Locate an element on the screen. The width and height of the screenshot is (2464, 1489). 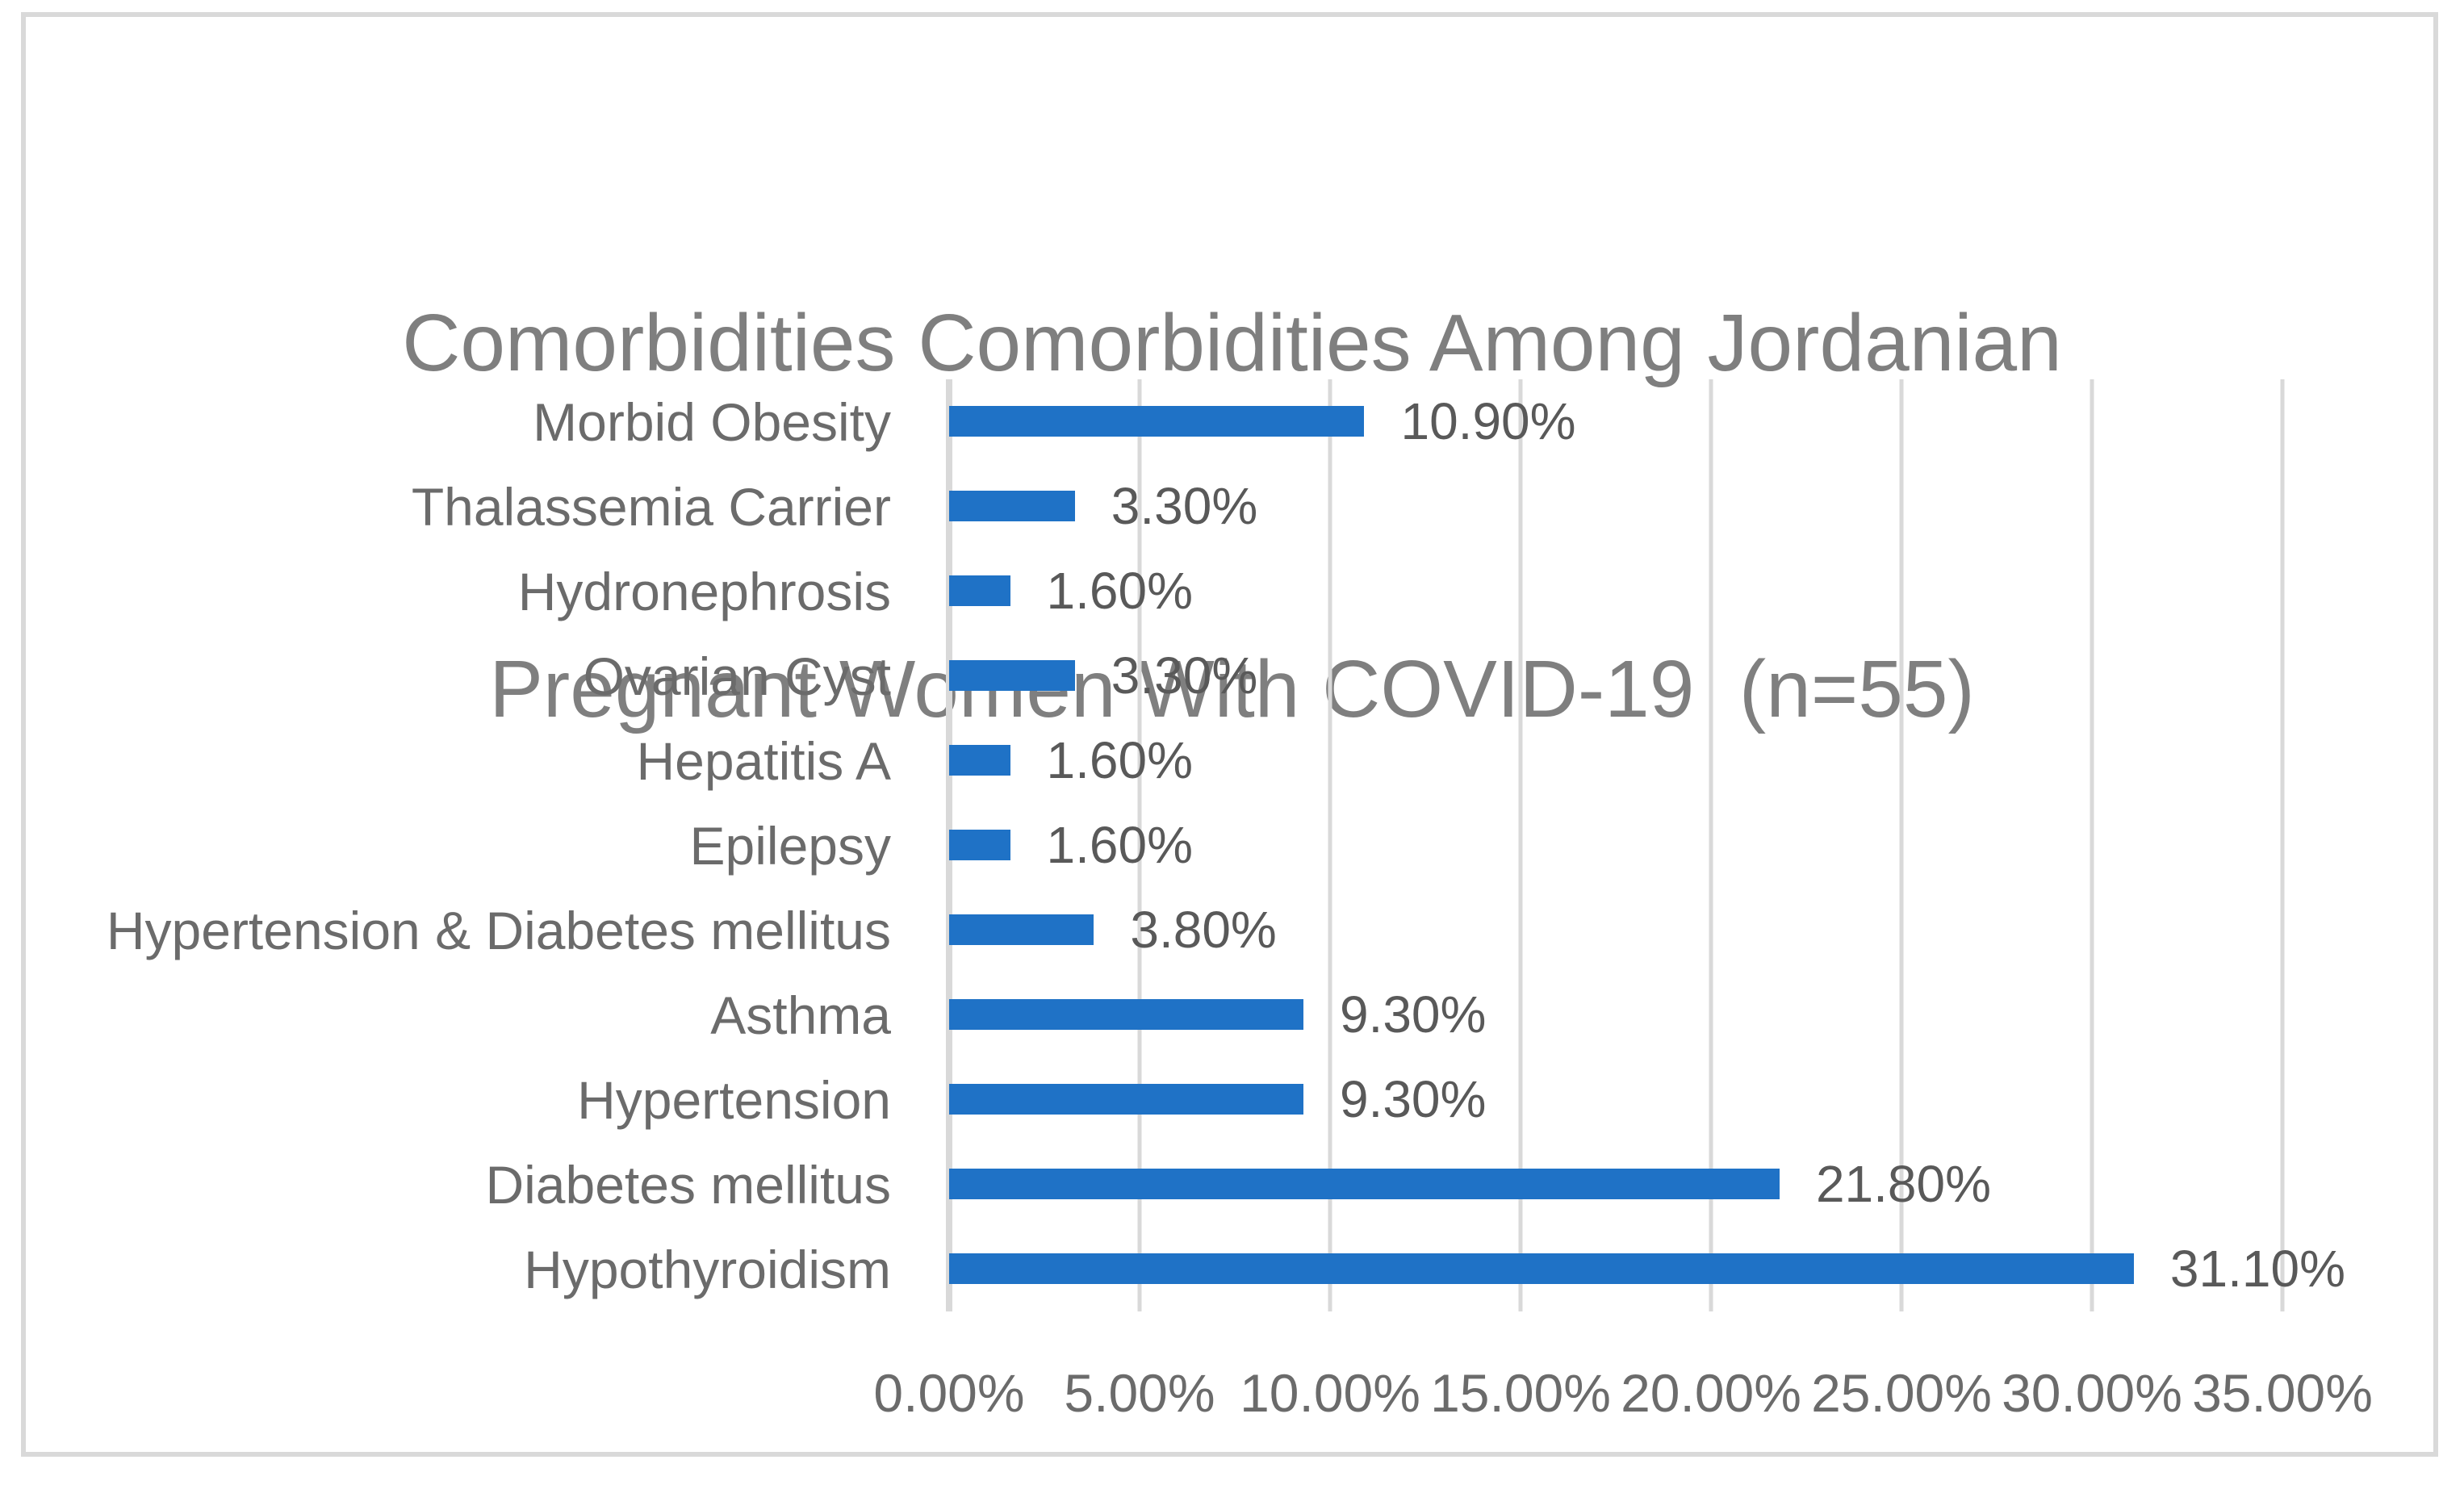
category-label: Hypothyroidism is located at coordinates (707, 1269).